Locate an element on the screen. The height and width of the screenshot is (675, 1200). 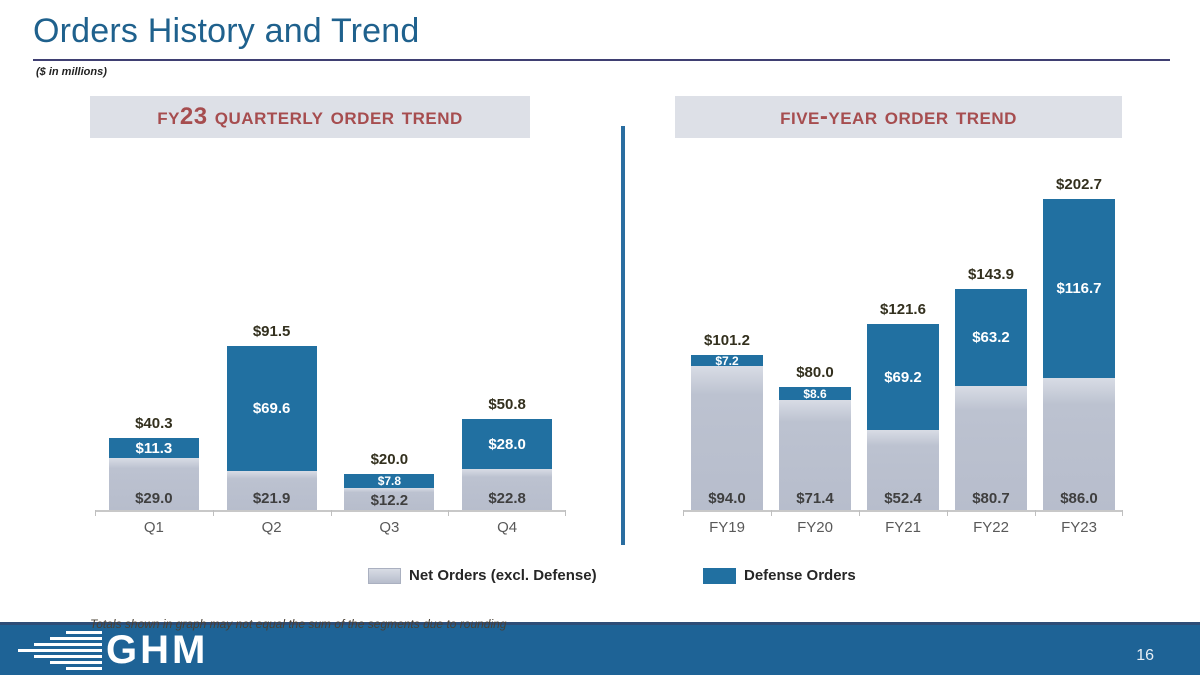
bar-group-fy23: $202.7 $116.7 $86.0 FY23 is located at coordinates (1079, 343).